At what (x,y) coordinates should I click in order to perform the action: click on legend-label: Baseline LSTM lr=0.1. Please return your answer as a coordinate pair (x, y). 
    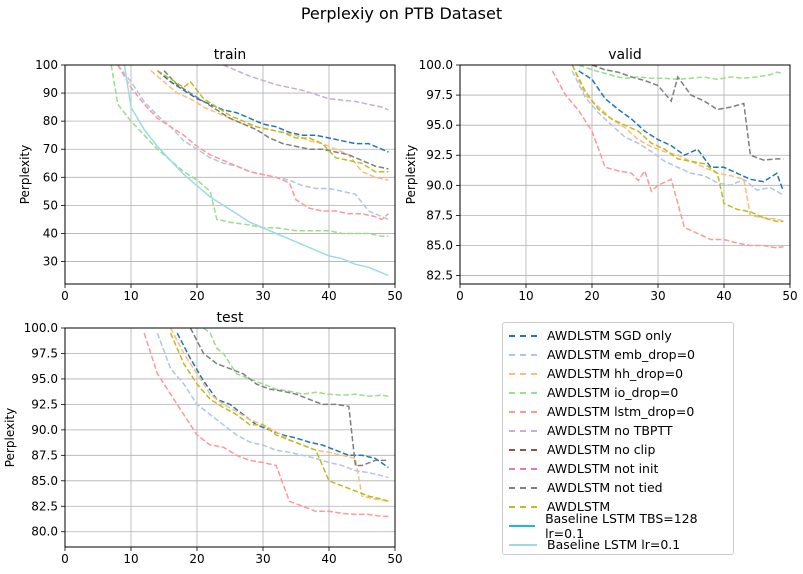
    Looking at the image, I should click on (614, 544).